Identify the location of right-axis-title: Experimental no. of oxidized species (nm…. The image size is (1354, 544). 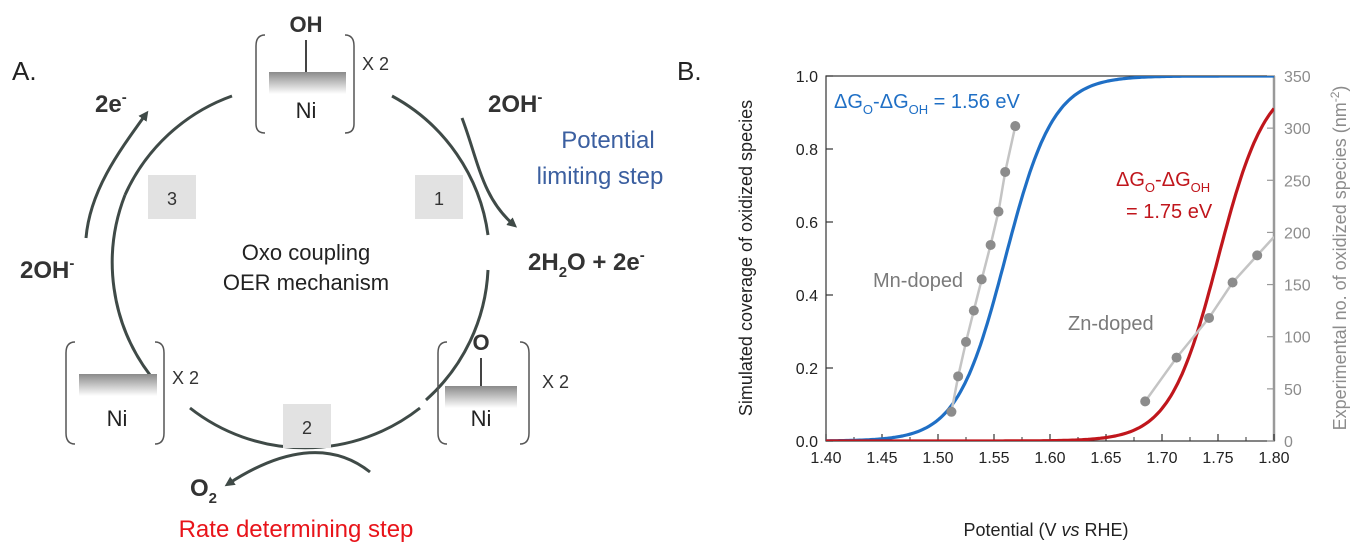
(1339, 258).